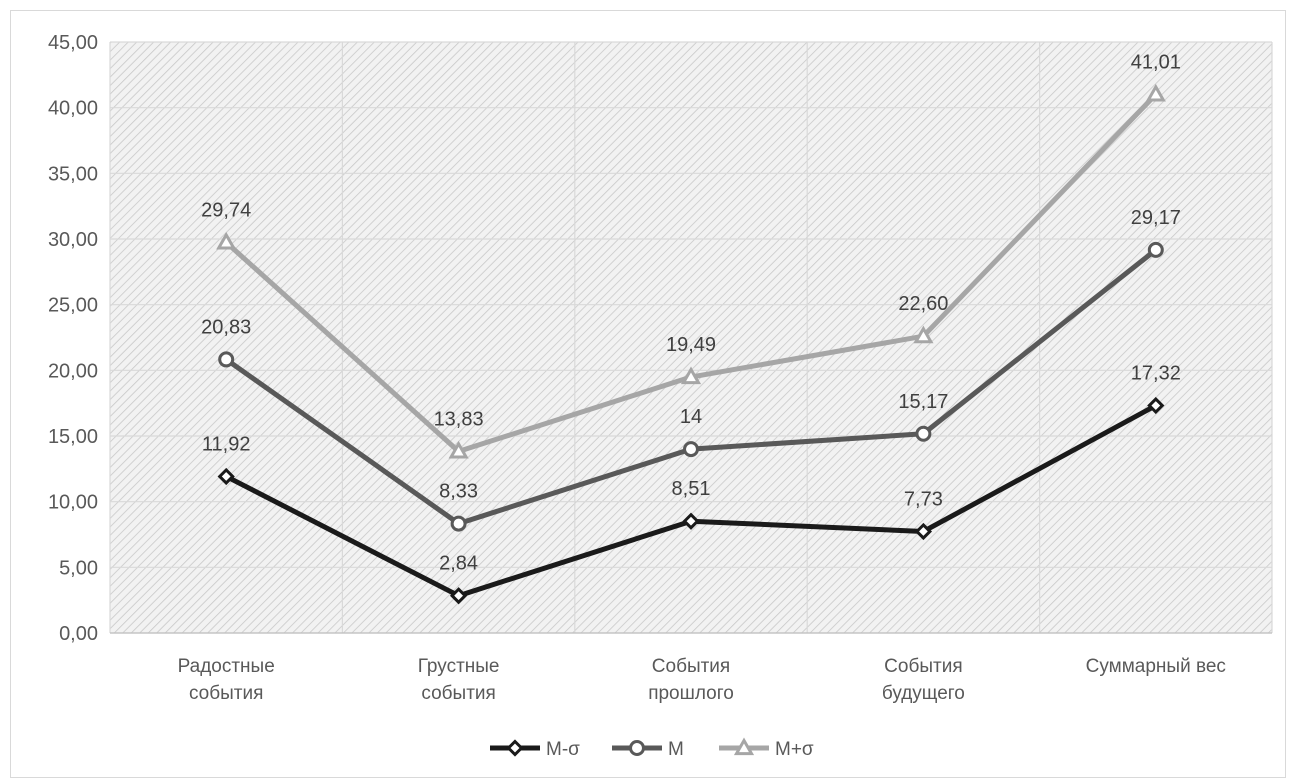  What do you see at coordinates (923, 402) in the screenshot?
I see `data-label: 15,17` at bounding box center [923, 402].